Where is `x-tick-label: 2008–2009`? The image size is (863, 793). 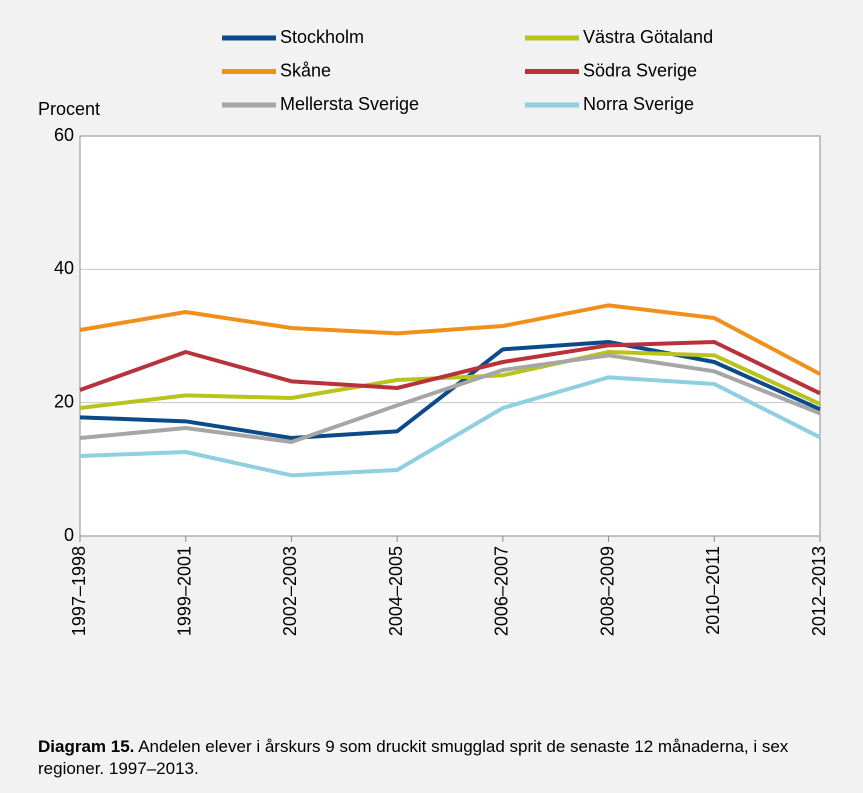
x-tick-label: 2008–2009 is located at coordinates (607, 591).